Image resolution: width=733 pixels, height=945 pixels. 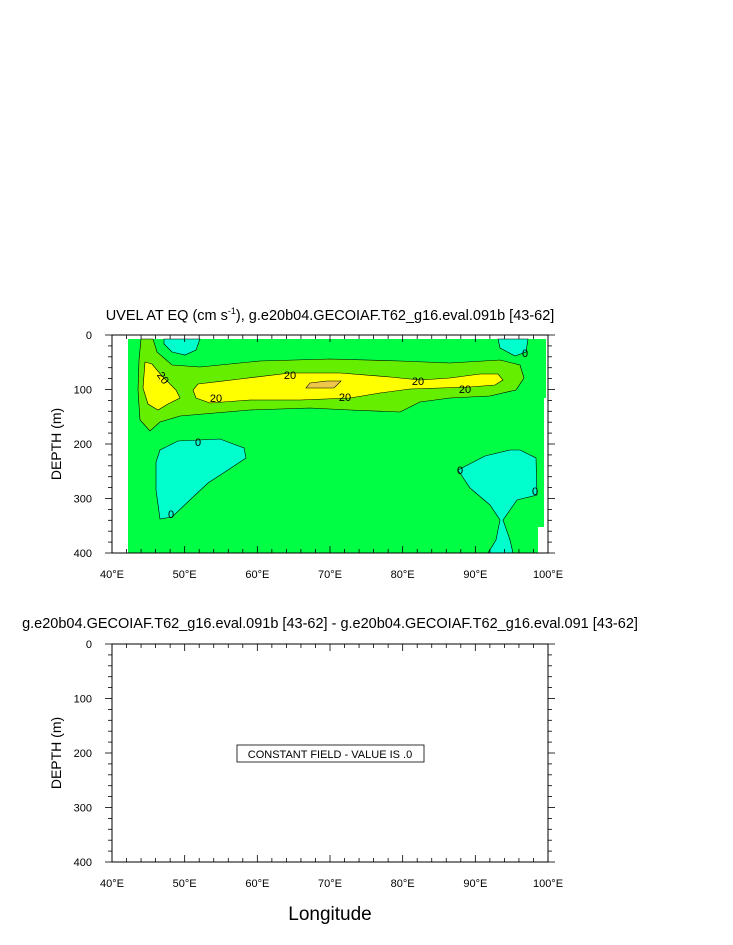 What do you see at coordinates (232, 311) in the screenshot?
I see `panel1-title-sup: -1` at bounding box center [232, 311].